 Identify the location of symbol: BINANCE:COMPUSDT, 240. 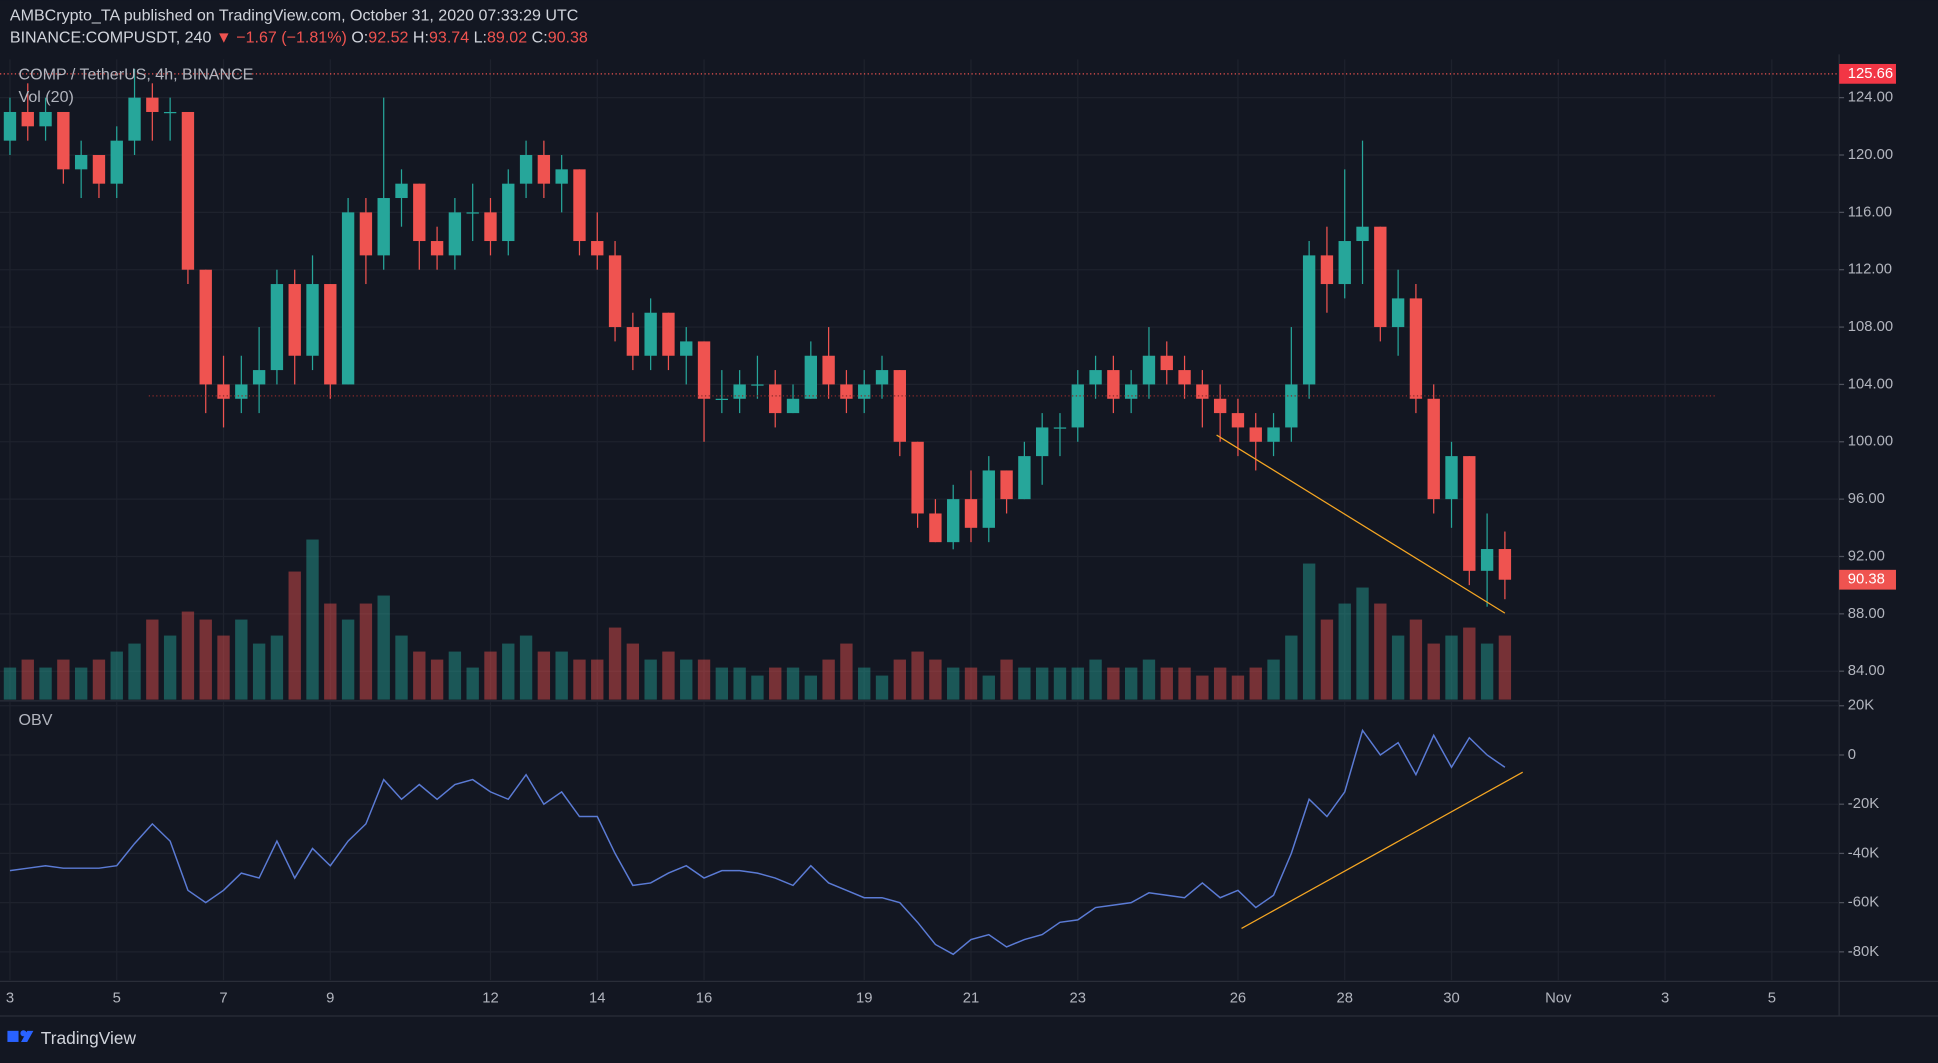
(111, 38).